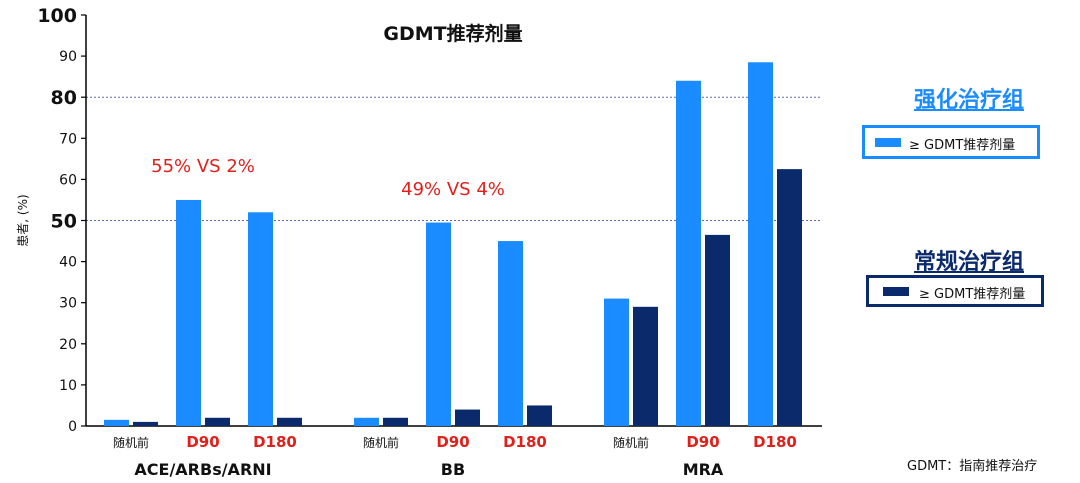 The image size is (1080, 483). Describe the element at coordinates (68, 345) in the screenshot. I see `y-tick-label-20: 20` at that location.